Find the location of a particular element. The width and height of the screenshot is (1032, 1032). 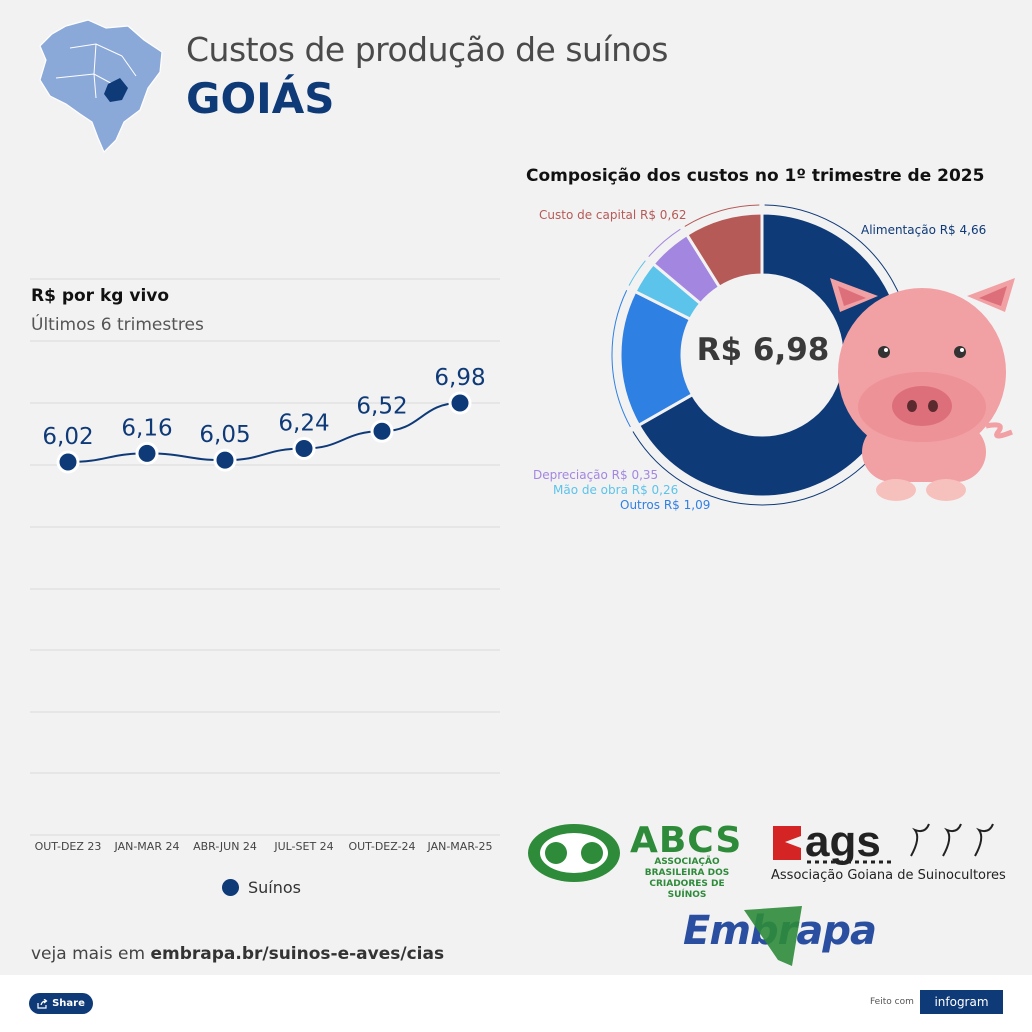

state-title: GOIÁS is located at coordinates (260, 98).